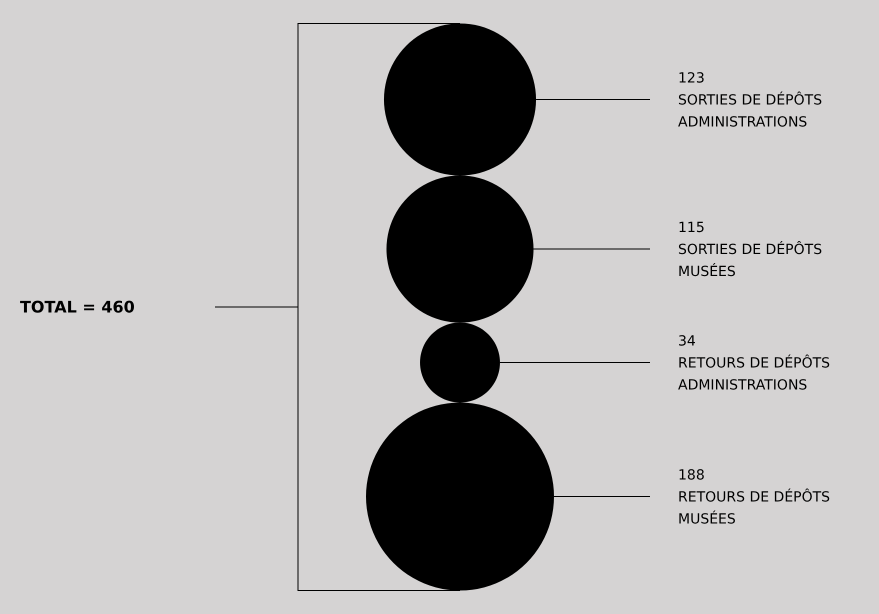 This screenshot has height=614, width=879. Describe the element at coordinates (752, 260) in the screenshot. I see `category-label: SORTIES DE DÉPÔTS MUSÉES` at that location.